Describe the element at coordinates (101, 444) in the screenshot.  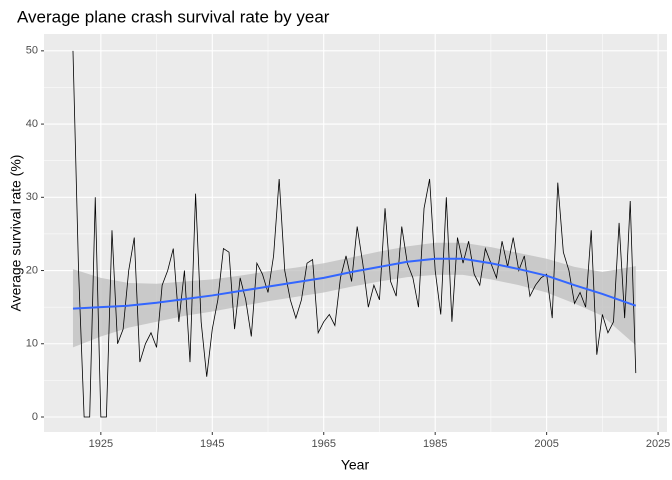
I see `x-tick-label: 1925` at that location.